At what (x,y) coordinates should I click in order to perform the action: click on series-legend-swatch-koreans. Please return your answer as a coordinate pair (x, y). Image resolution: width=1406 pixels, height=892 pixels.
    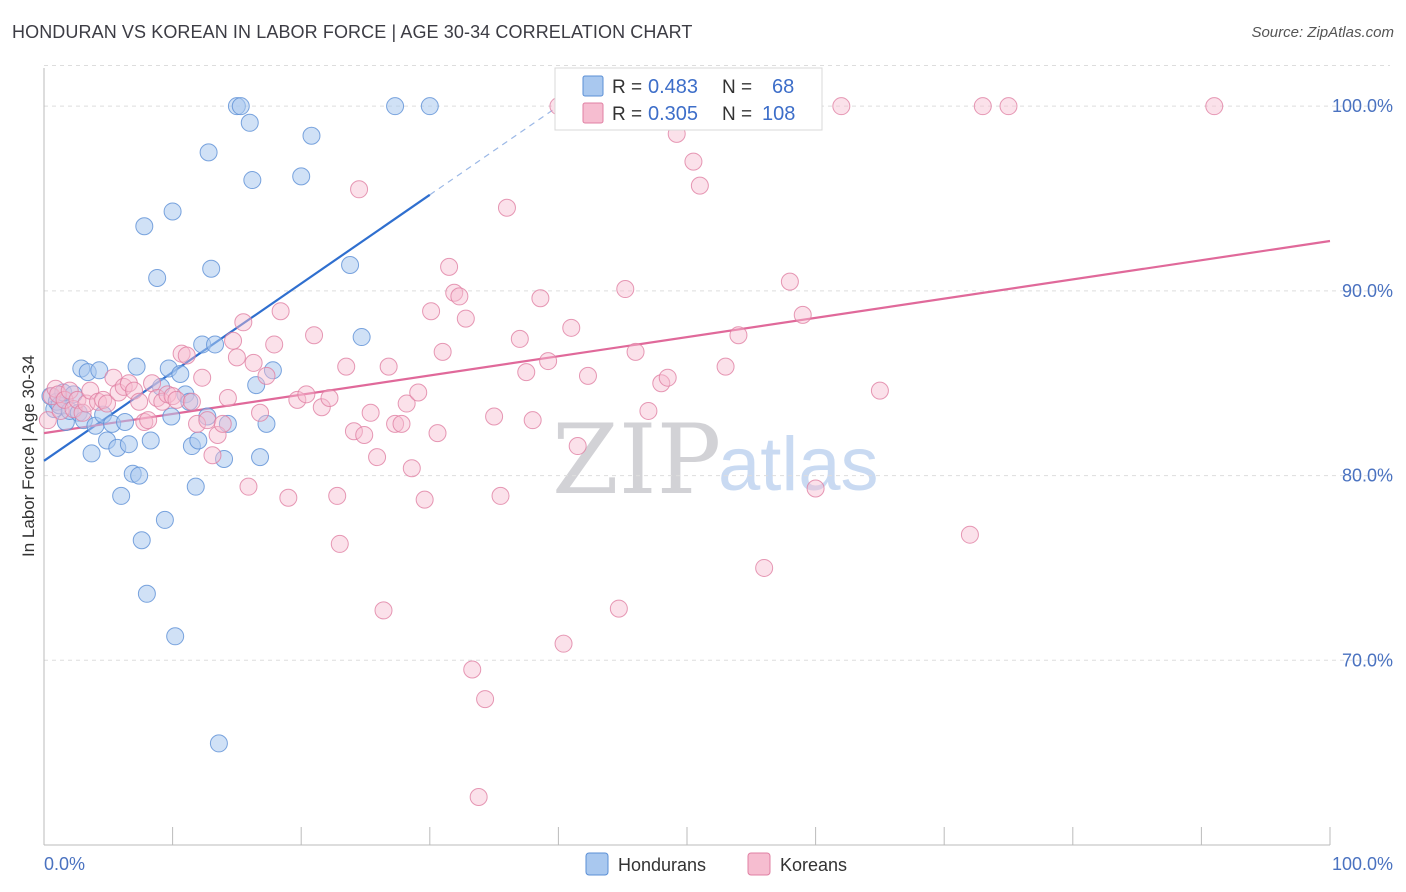
    Looking at the image, I should click on (759, 864).